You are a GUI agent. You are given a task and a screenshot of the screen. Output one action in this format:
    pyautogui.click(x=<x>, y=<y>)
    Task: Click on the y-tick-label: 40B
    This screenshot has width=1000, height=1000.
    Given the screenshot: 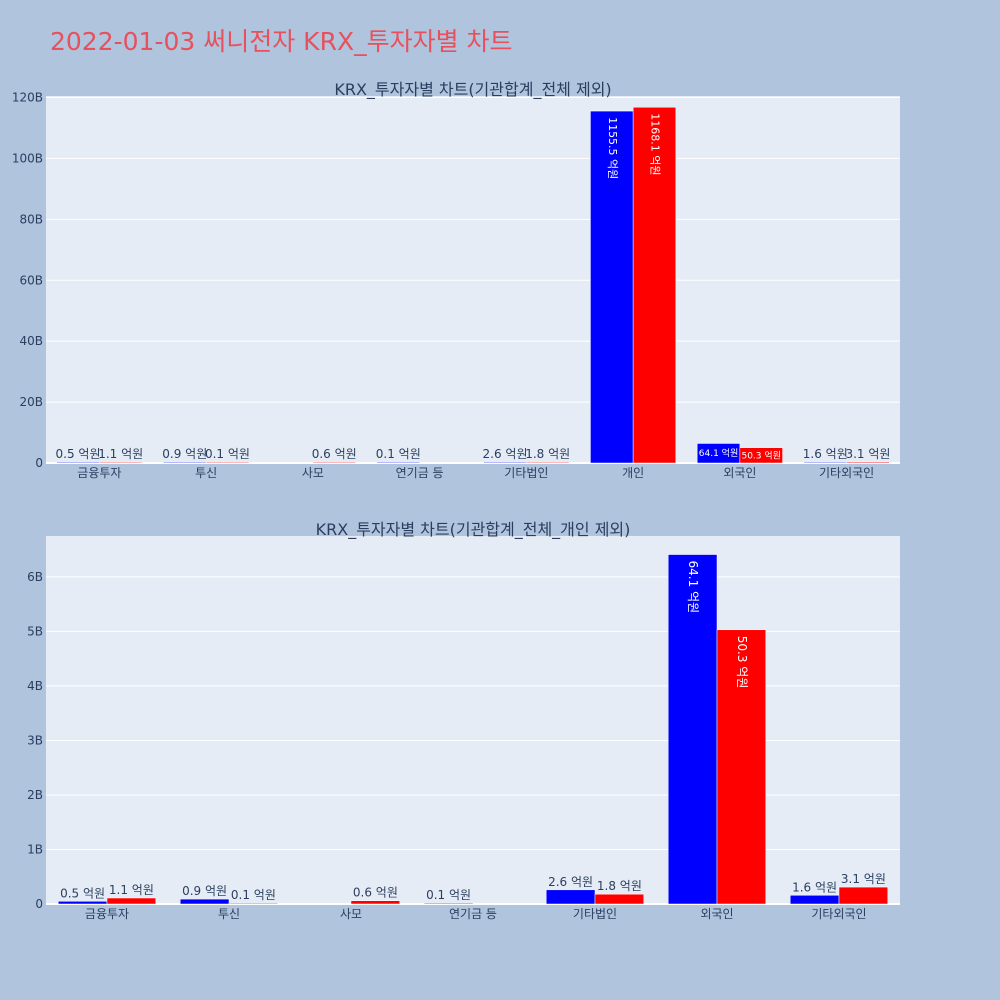 What is the action you would take?
    pyautogui.click(x=31, y=341)
    